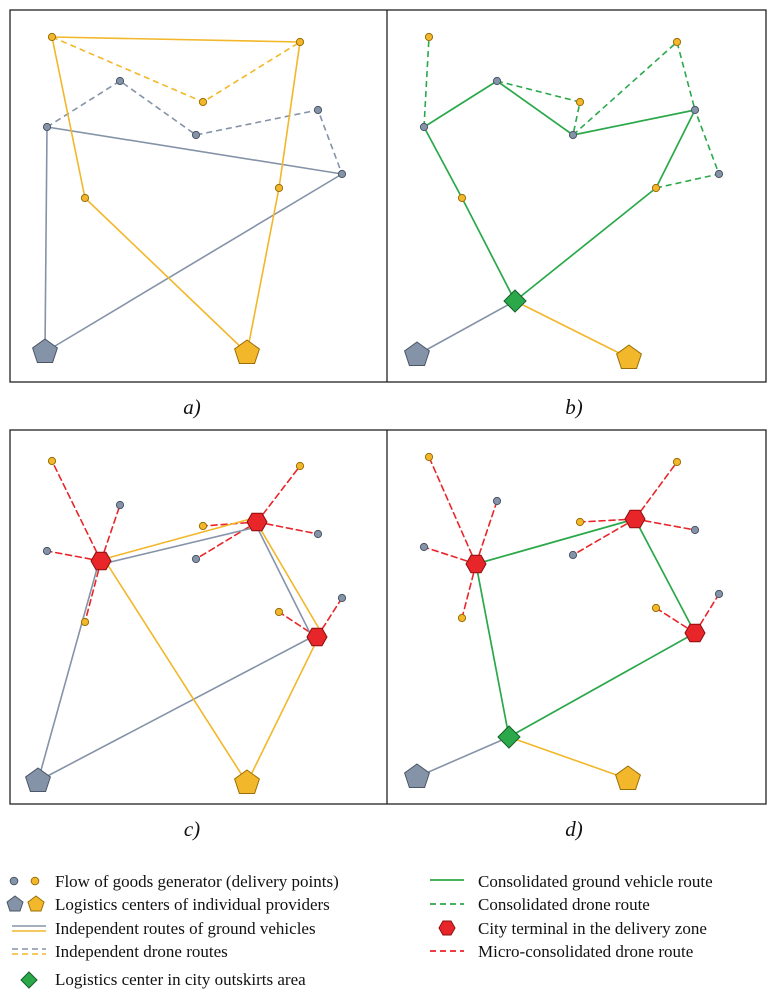 The image size is (774, 991). I want to click on legend-item-micro-drone: Micro-consolidated drone route, so click(561, 951).